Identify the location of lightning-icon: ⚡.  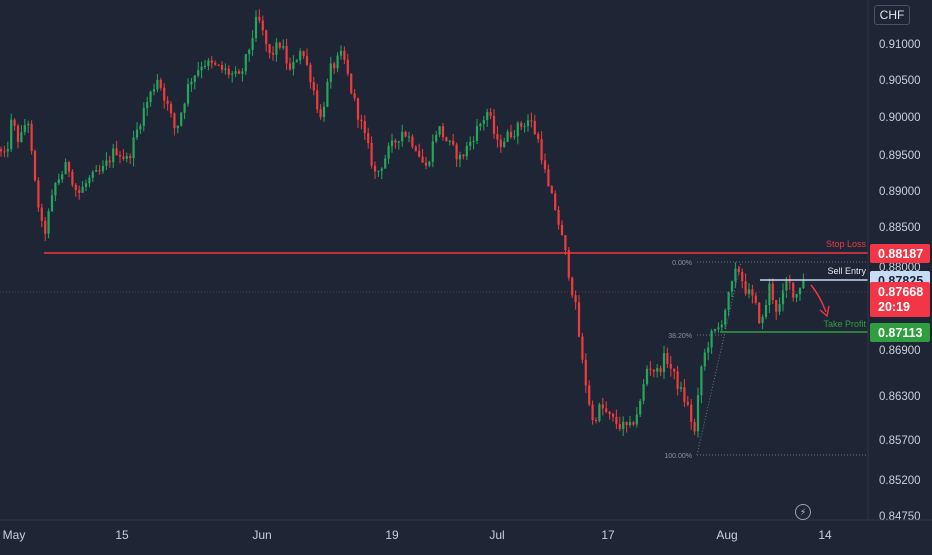
(803, 512).